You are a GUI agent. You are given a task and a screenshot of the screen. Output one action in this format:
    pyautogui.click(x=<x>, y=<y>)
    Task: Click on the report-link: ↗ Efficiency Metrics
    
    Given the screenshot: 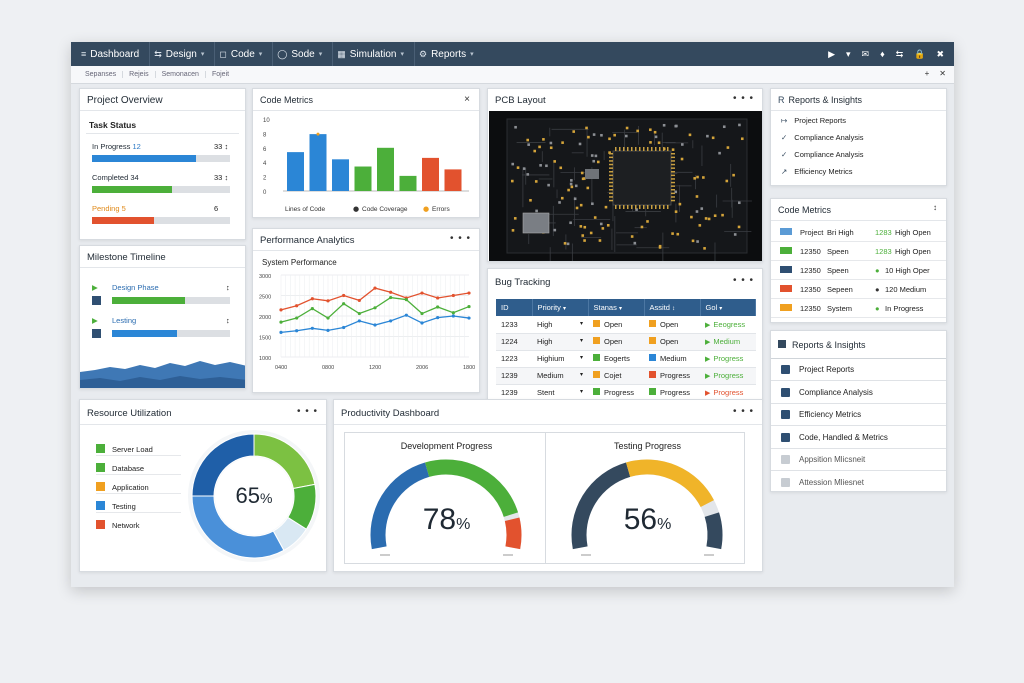 What is the action you would take?
    pyautogui.click(x=817, y=171)
    